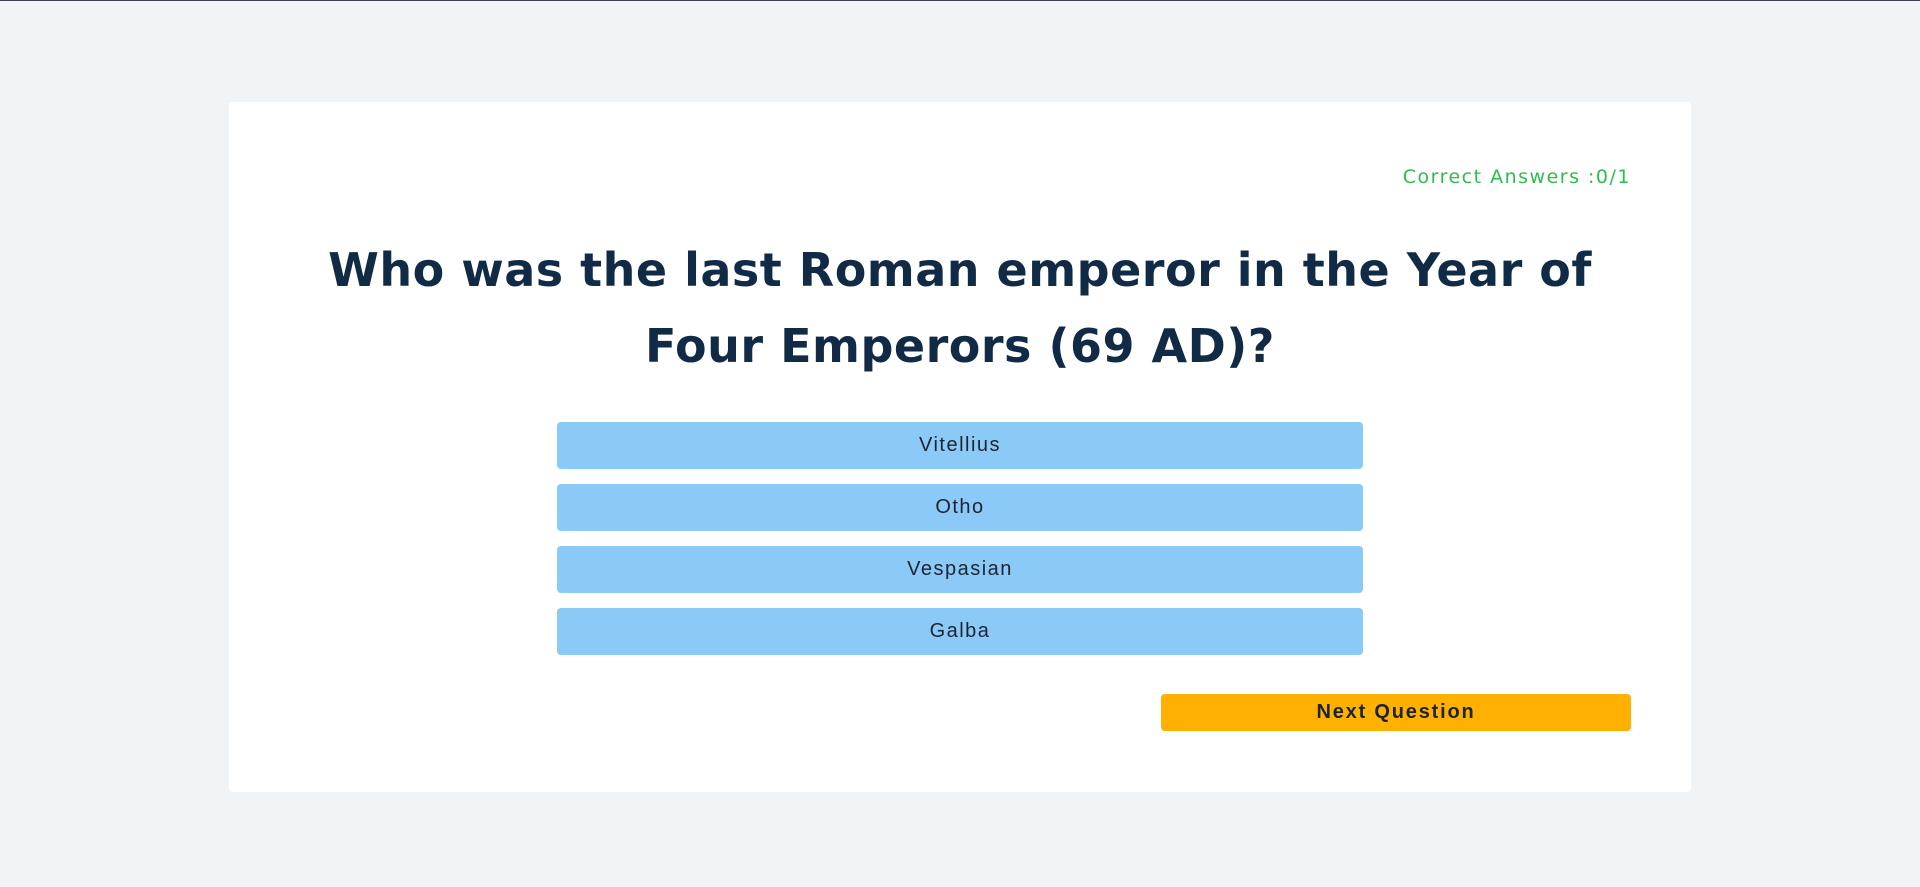 This screenshot has height=887, width=1920. I want to click on answer-button-vitellius: Vitellius, so click(960, 445).